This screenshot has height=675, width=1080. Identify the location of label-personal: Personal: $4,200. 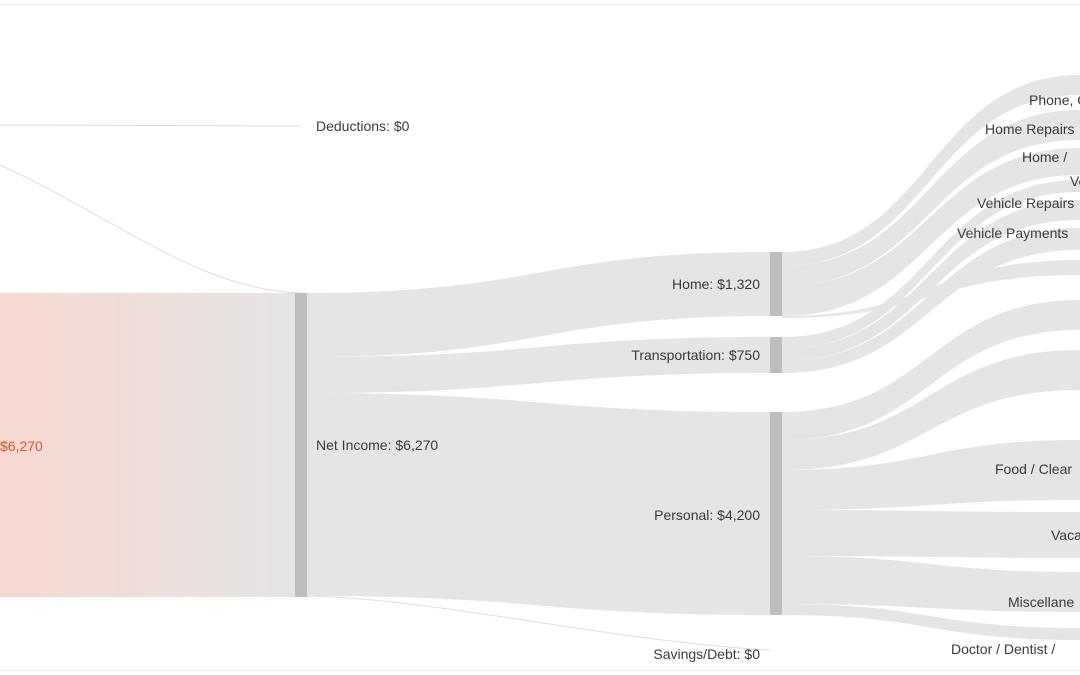
(707, 515).